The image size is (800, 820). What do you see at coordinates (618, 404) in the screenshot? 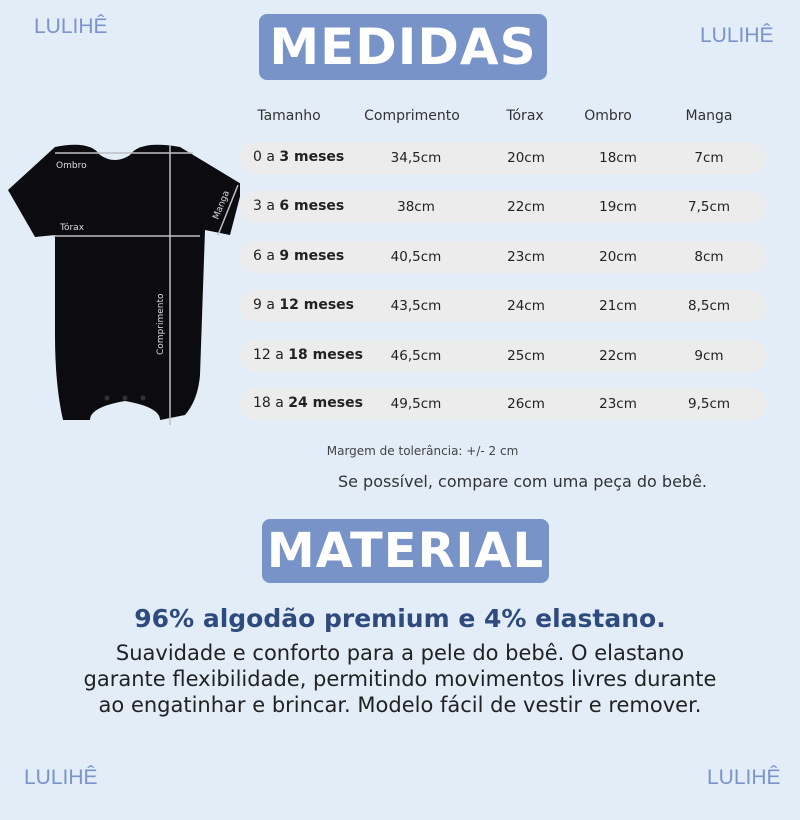
I see `ombro-cell: 23cm` at bounding box center [618, 404].